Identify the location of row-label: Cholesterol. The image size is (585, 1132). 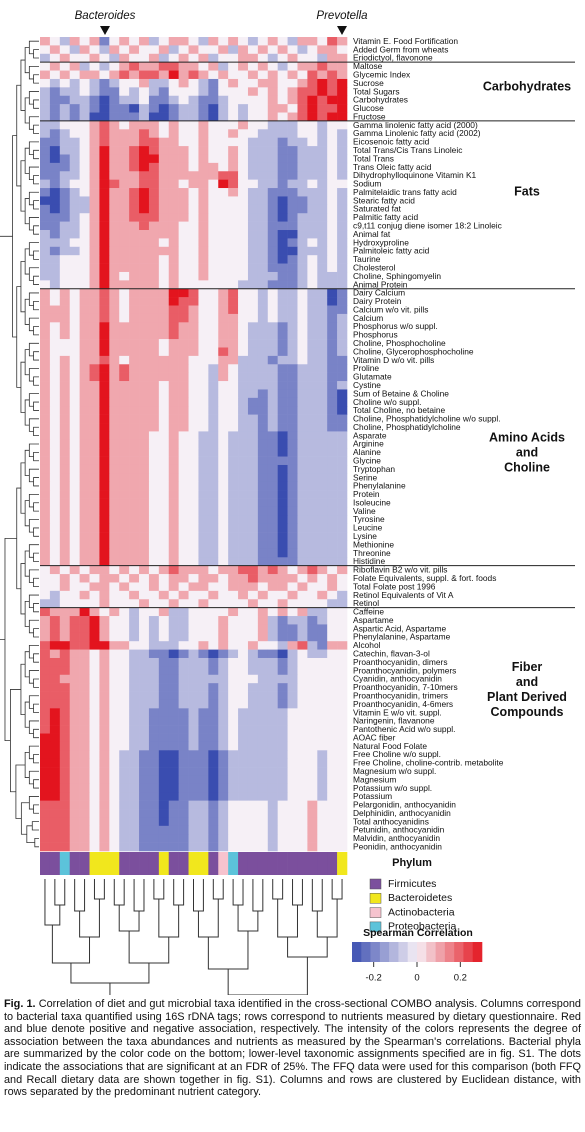
(374, 267).